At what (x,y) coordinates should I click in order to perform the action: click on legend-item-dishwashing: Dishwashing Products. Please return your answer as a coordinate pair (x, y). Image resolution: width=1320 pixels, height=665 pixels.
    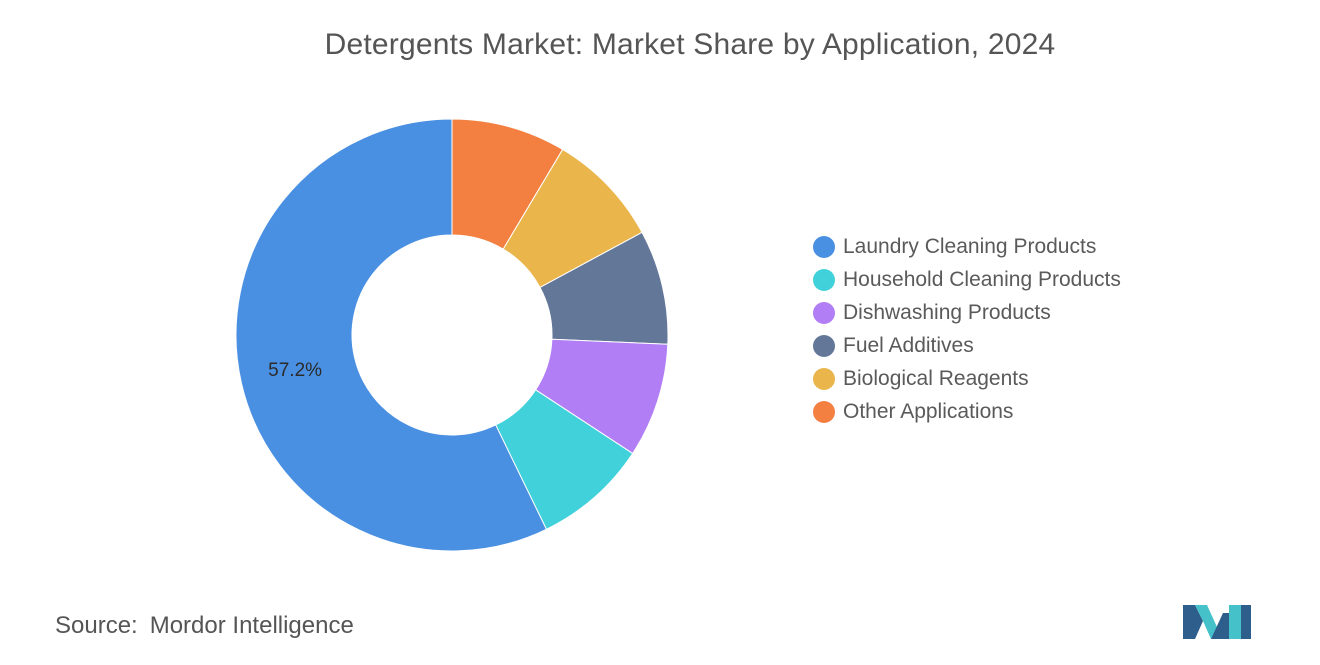
    Looking at the image, I should click on (967, 312).